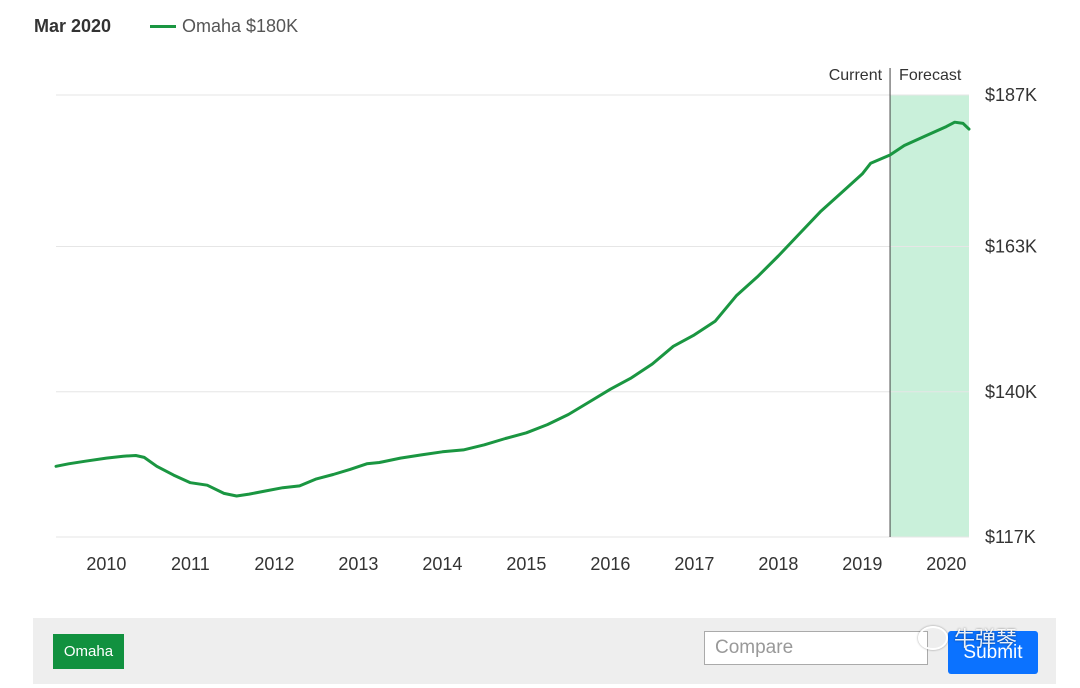 This screenshot has height=688, width=1080. What do you see at coordinates (778, 564) in the screenshot?
I see `x-tick-label: 2018` at bounding box center [778, 564].